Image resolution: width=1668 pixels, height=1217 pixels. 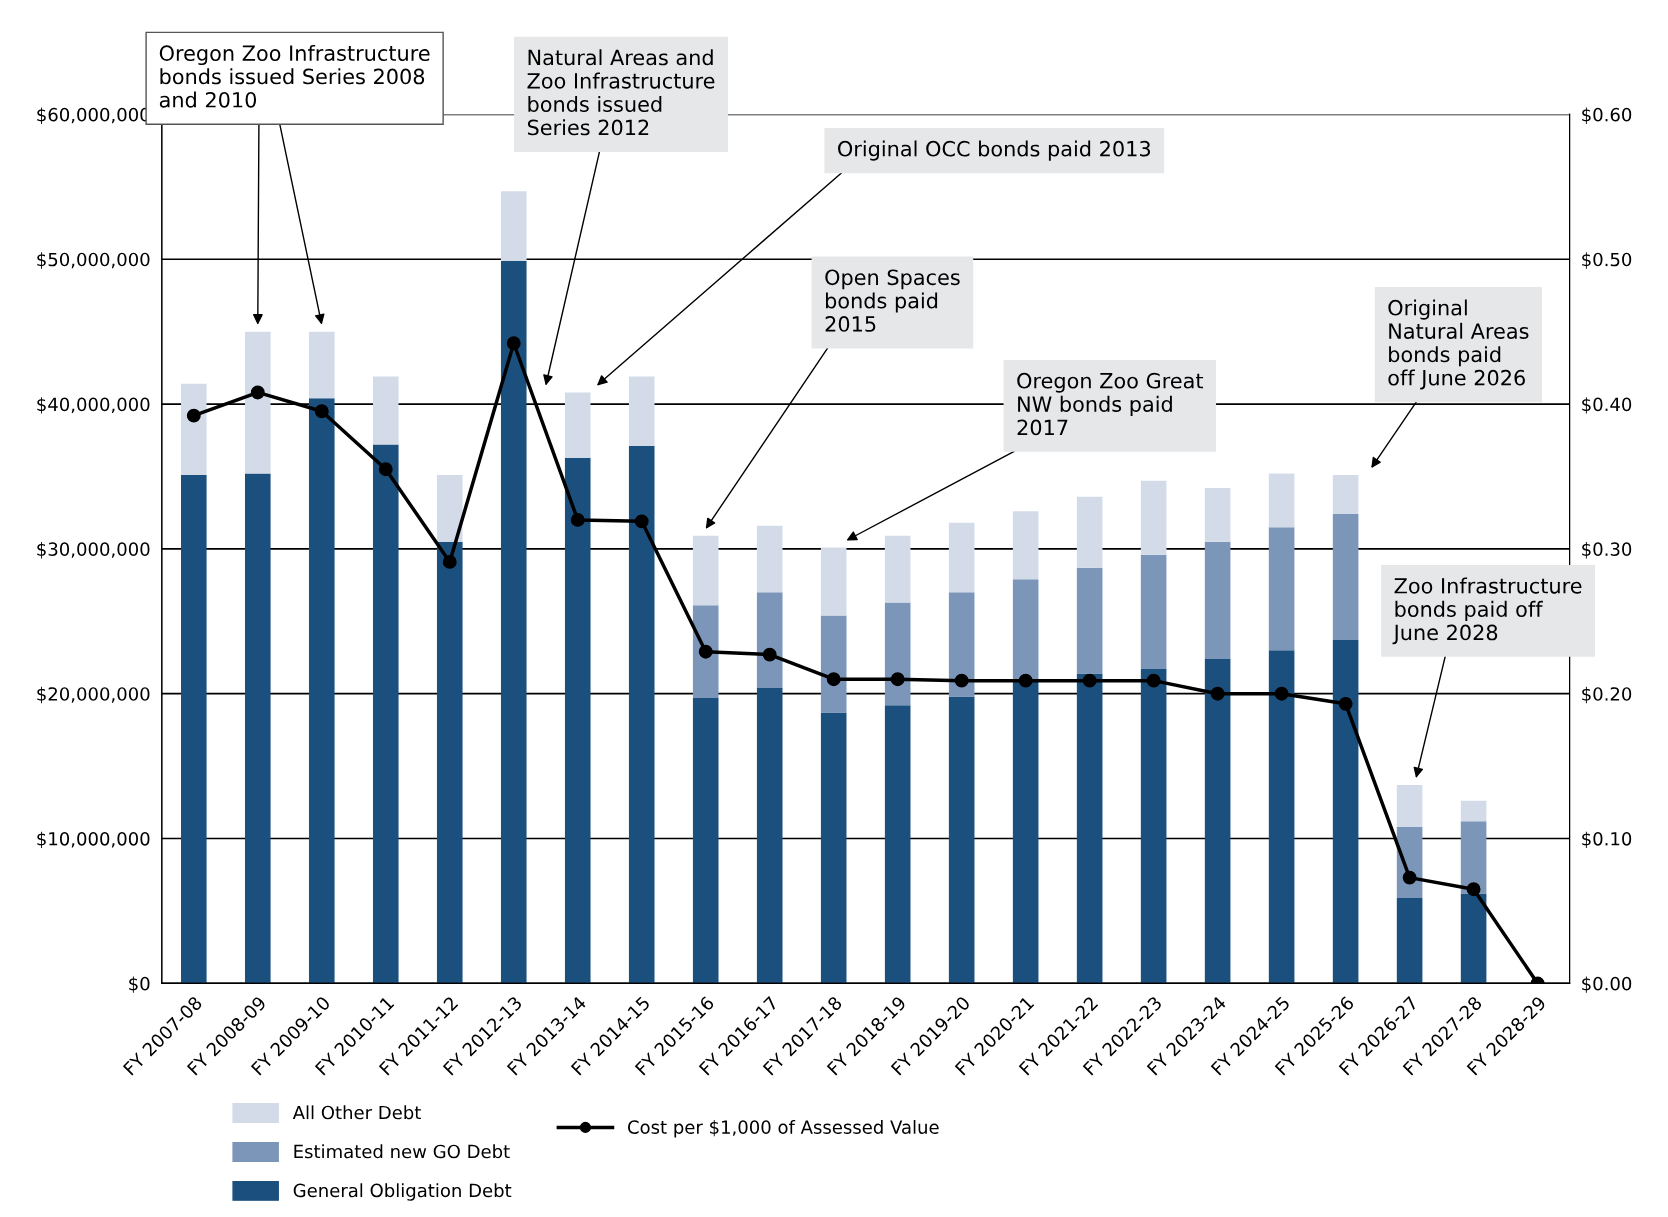 I want to click on y2-tick-label: $0.40, so click(x=1607, y=405).